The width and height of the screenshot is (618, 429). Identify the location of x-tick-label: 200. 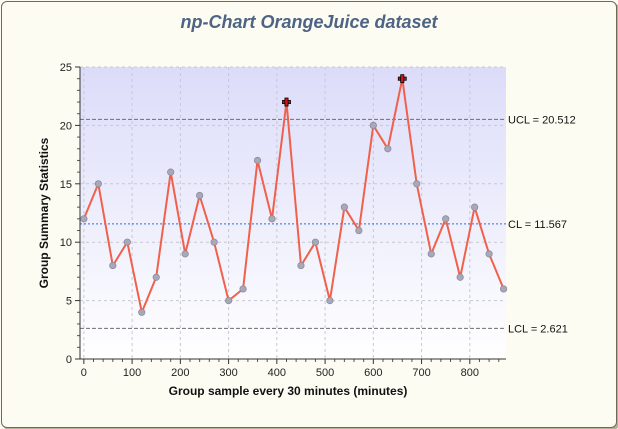
(180, 373).